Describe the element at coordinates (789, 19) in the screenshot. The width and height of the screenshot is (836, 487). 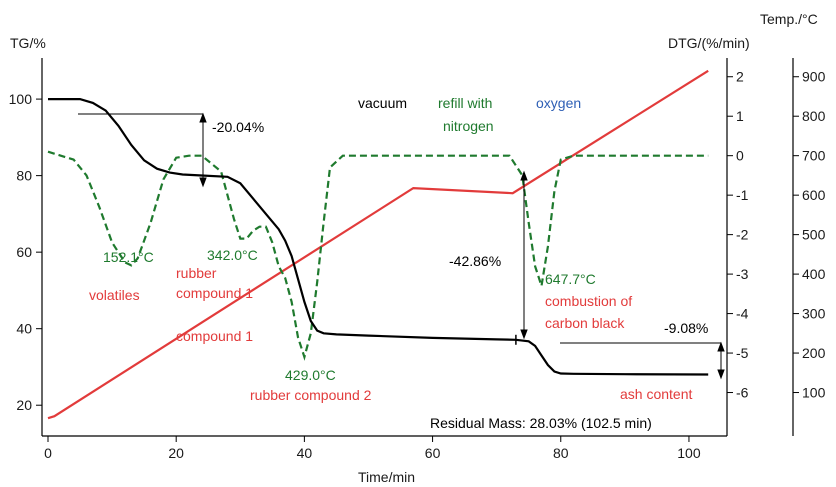
I see `temp-axis-title: Temp./°C` at that location.